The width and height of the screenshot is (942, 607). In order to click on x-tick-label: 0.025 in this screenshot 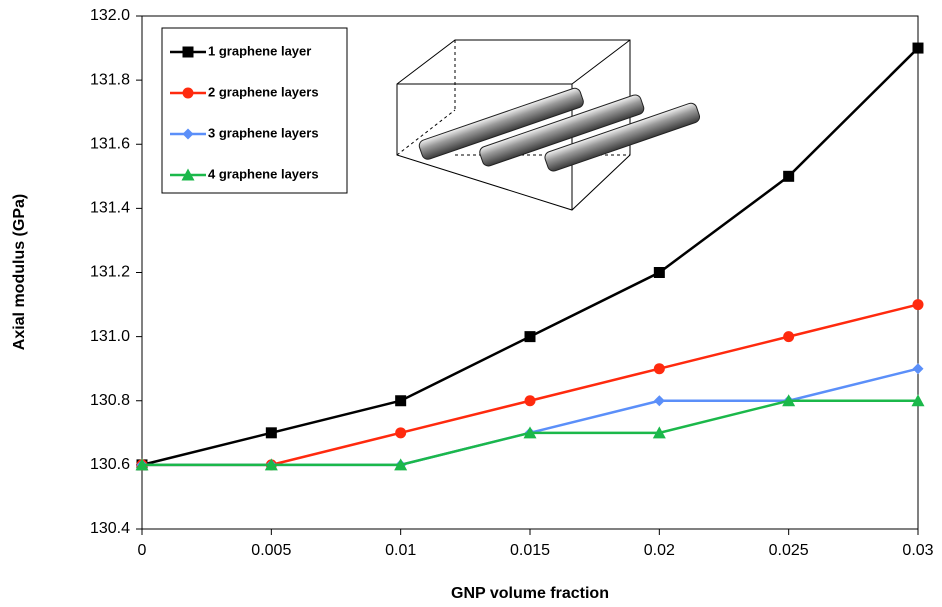, I will do `click(789, 550)`.